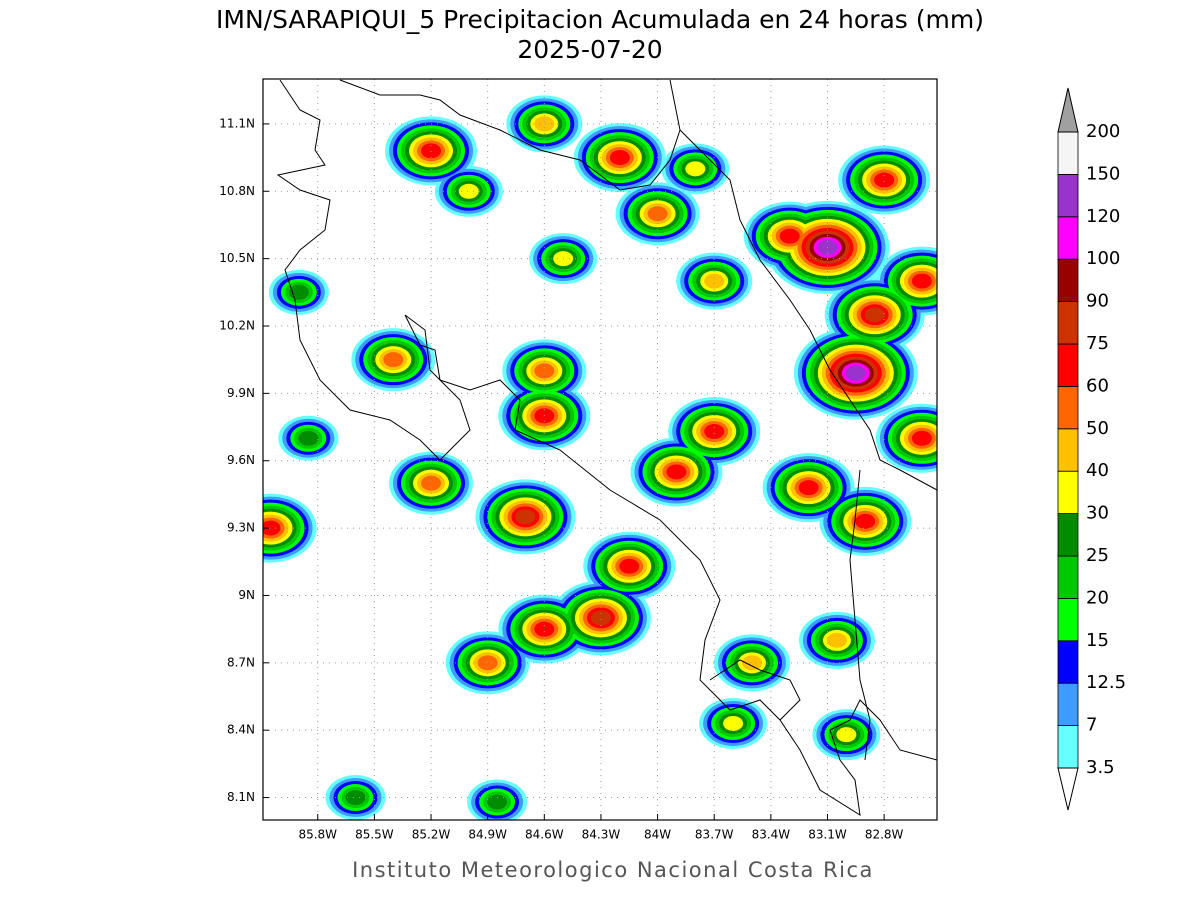 The image size is (1200, 900). Describe the element at coordinates (657, 835) in the screenshot. I see `x-tick-label: 84W` at that location.